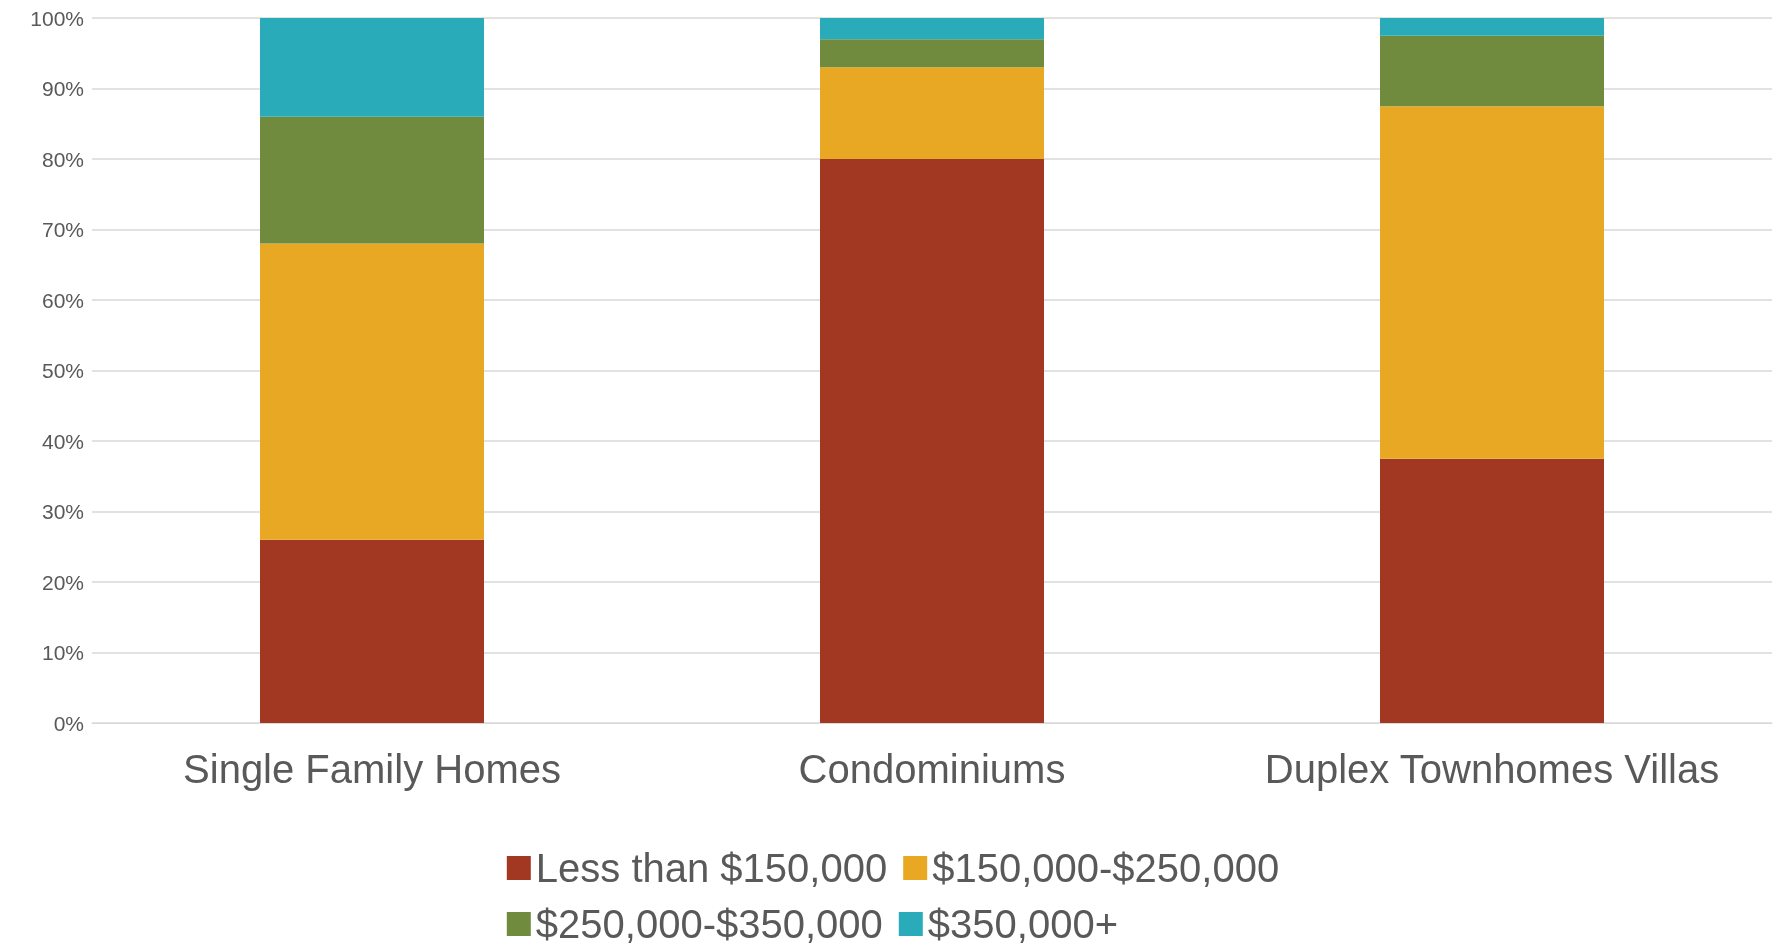 The image size is (1786, 949). I want to click on y-tick-label: 80%, so click(62, 159).